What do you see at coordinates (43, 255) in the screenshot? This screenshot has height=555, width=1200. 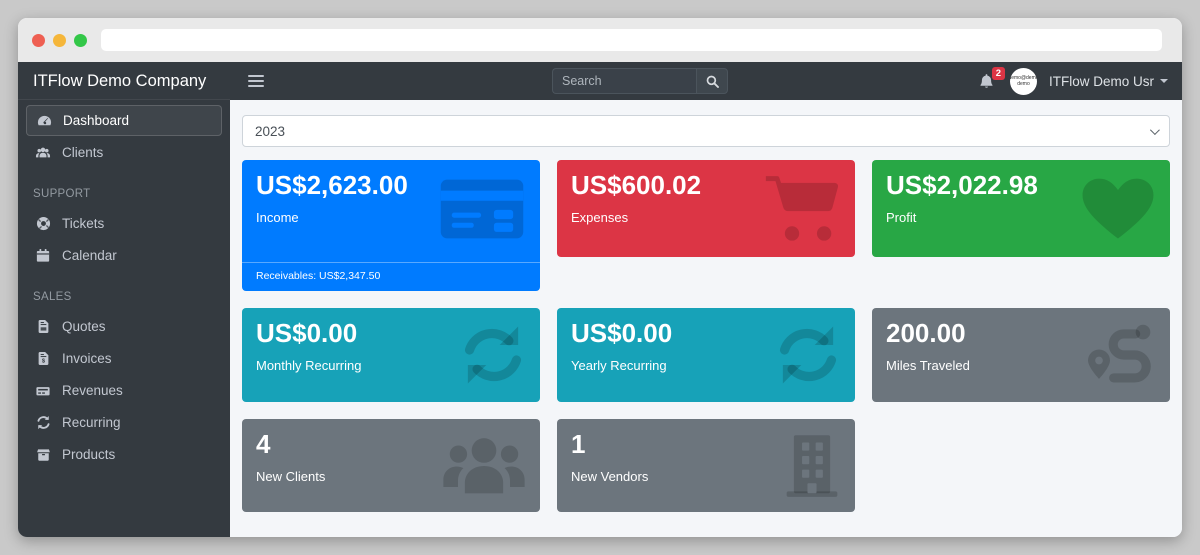 I see `calendar-icon` at bounding box center [43, 255].